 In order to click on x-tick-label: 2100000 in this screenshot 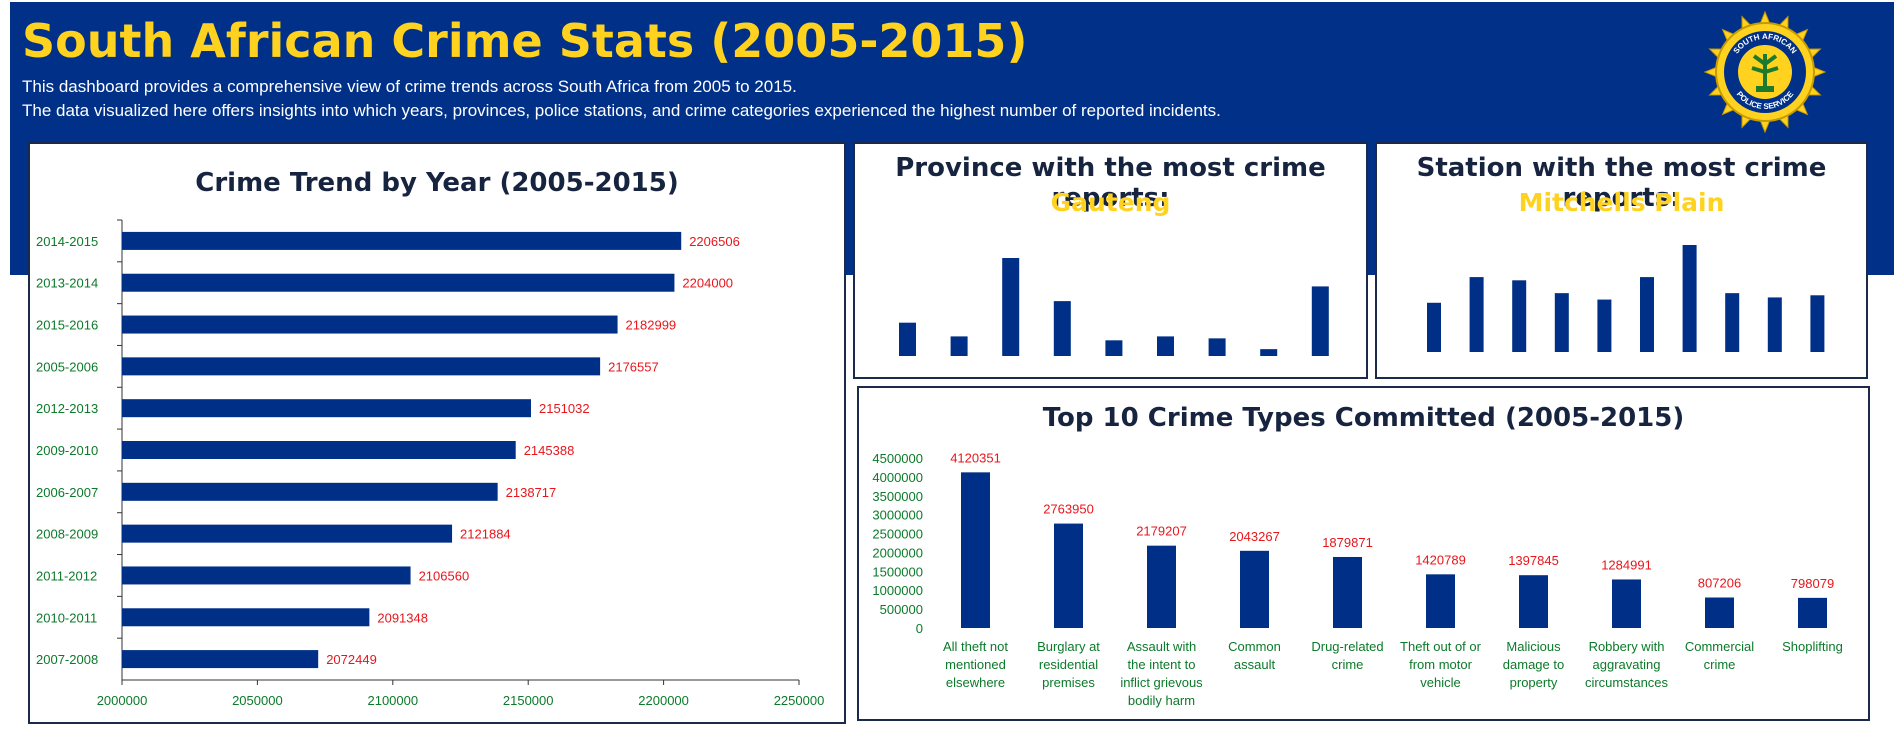, I will do `click(392, 700)`.